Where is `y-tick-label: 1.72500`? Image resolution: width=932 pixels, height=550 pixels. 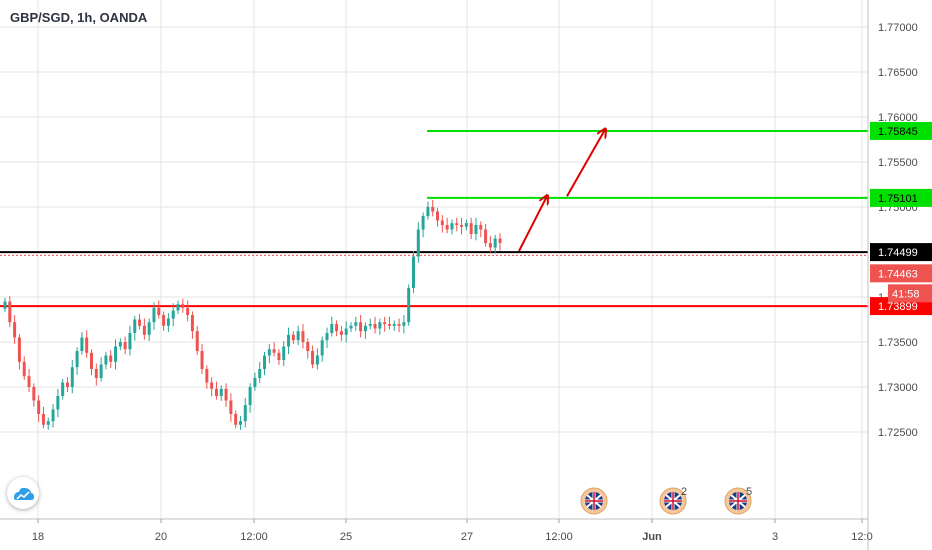
y-tick-label: 1.72500 is located at coordinates (898, 433).